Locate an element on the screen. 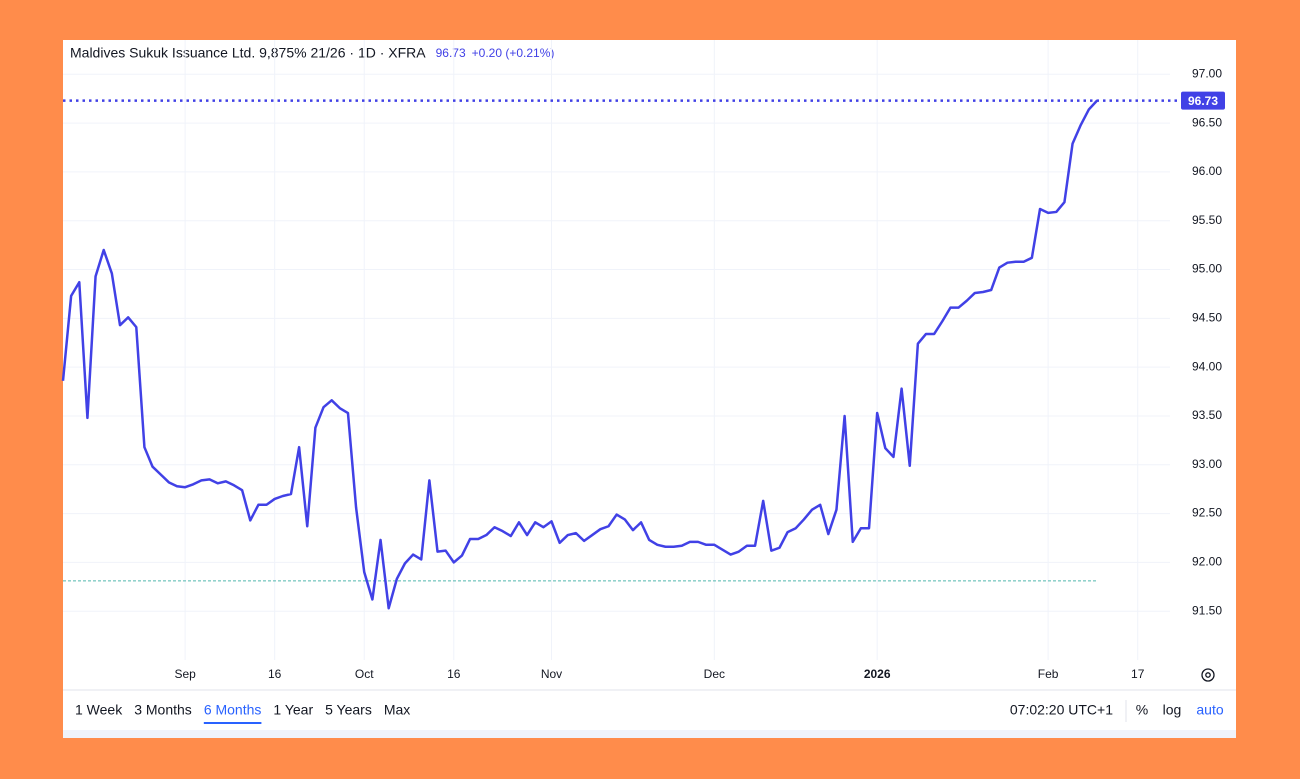 The image size is (1300, 779). range-button: 6 Months is located at coordinates (233, 710).